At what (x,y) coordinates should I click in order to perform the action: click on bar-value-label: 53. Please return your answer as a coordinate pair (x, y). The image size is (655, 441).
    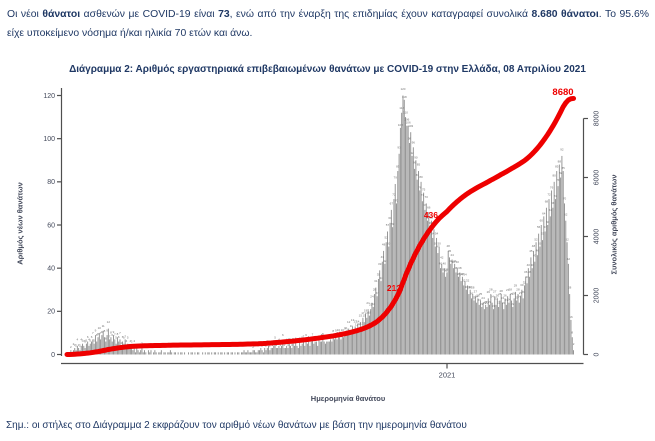
    Looking at the image, I should click on (543, 234).